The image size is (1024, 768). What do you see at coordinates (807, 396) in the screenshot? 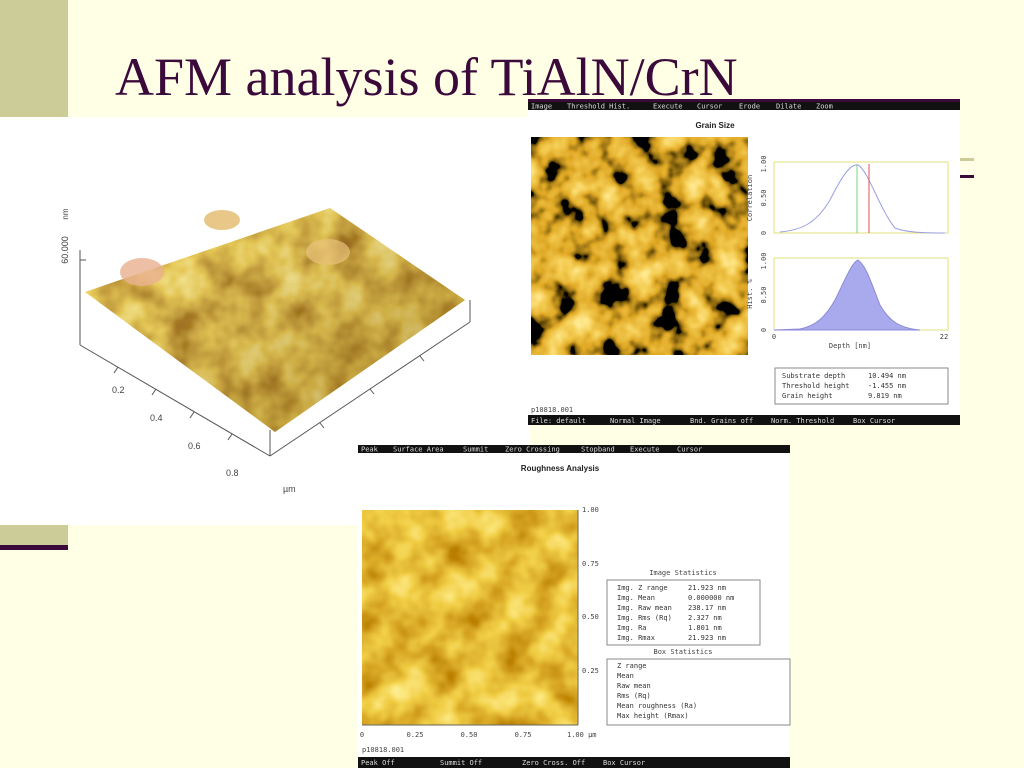
I see `stat-label: Grain height` at bounding box center [807, 396].